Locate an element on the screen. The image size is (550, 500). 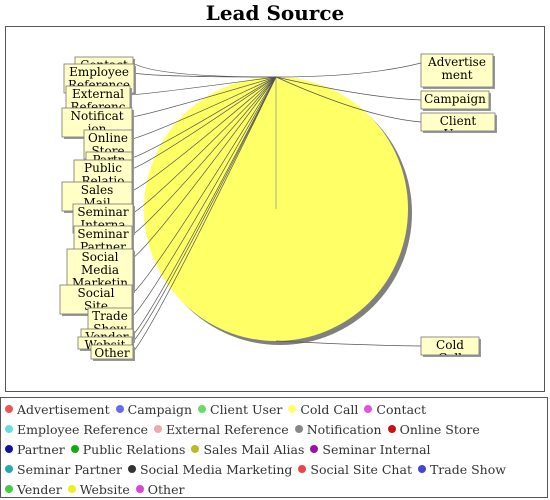
legend-item-trade-show: Trade Show is located at coordinates (461, 469).